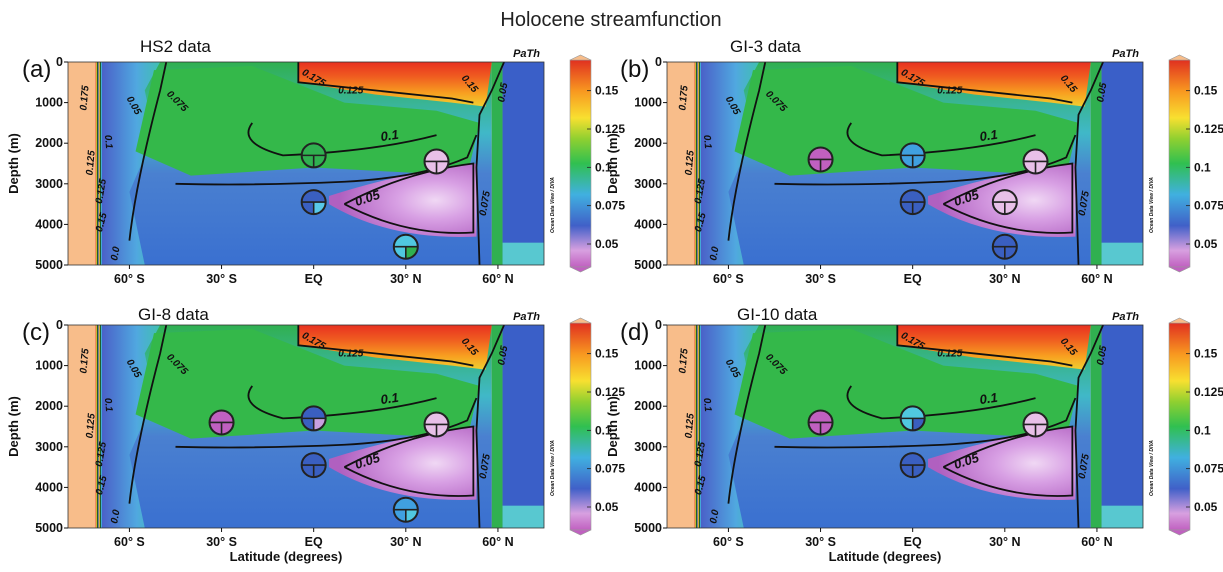 Image resolution: width=1223 pixels, height=572 pixels. I want to click on north-upwelling, so click(994, 347).